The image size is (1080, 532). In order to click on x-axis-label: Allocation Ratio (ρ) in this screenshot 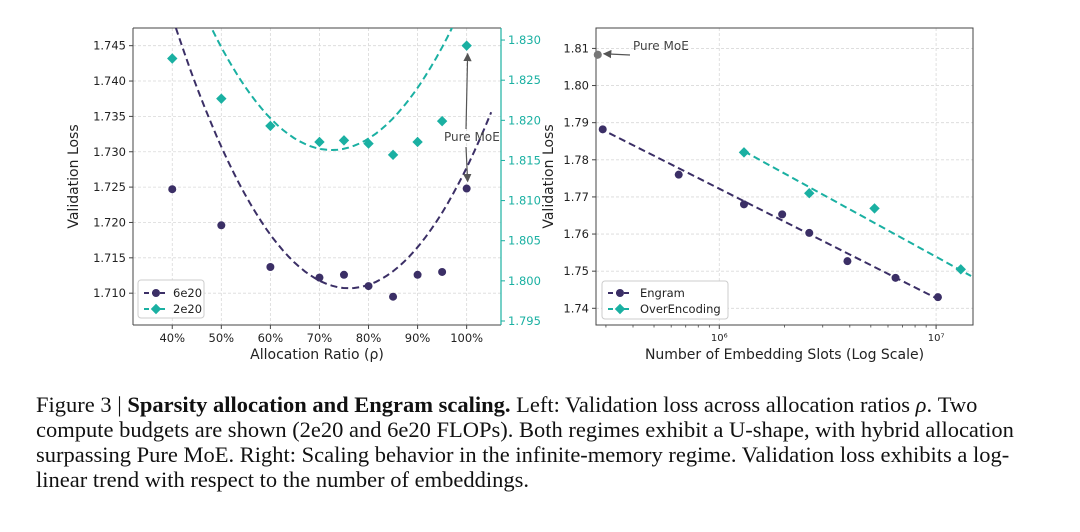, I will do `click(317, 355)`.